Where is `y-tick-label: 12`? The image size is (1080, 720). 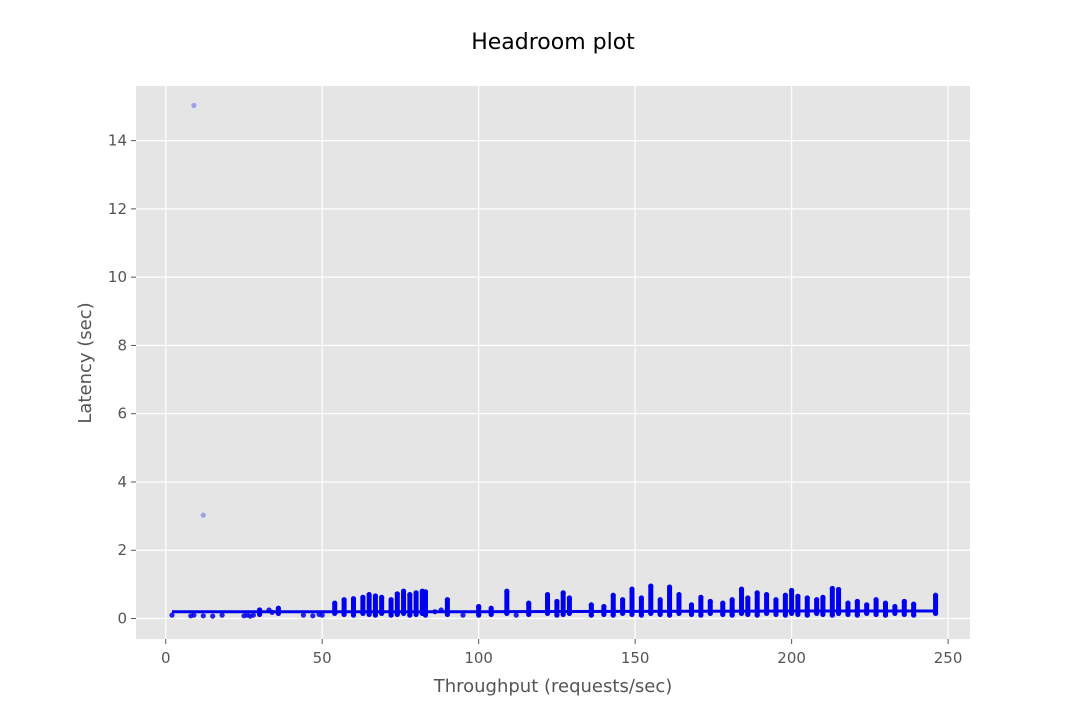
y-tick-label: 12 is located at coordinates (117, 209).